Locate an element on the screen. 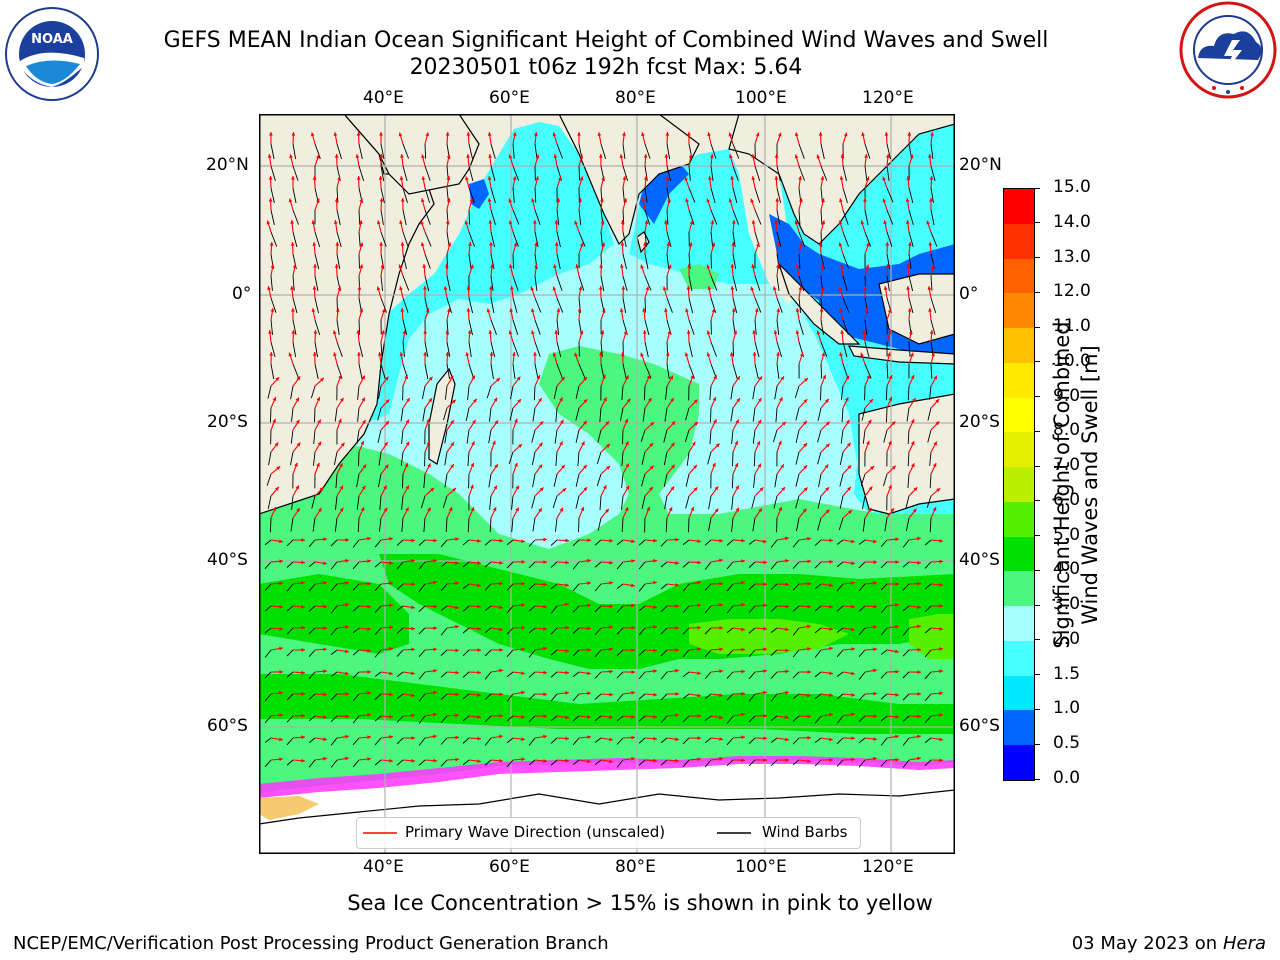 This screenshot has width=1280, height=960. lat-tick-left-60s: 60°S is located at coordinates (227, 726).